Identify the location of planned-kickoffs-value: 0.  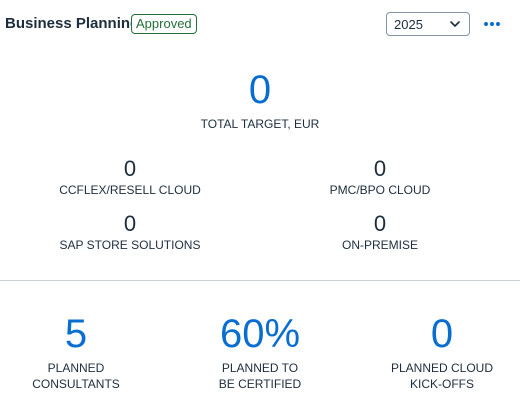
(442, 334).